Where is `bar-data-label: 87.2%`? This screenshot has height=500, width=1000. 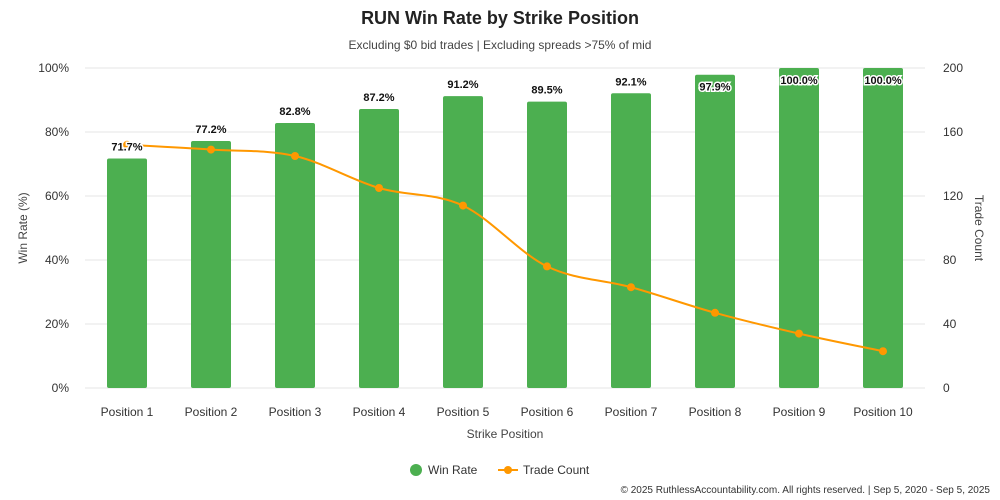 bar-data-label: 87.2% is located at coordinates (378, 98).